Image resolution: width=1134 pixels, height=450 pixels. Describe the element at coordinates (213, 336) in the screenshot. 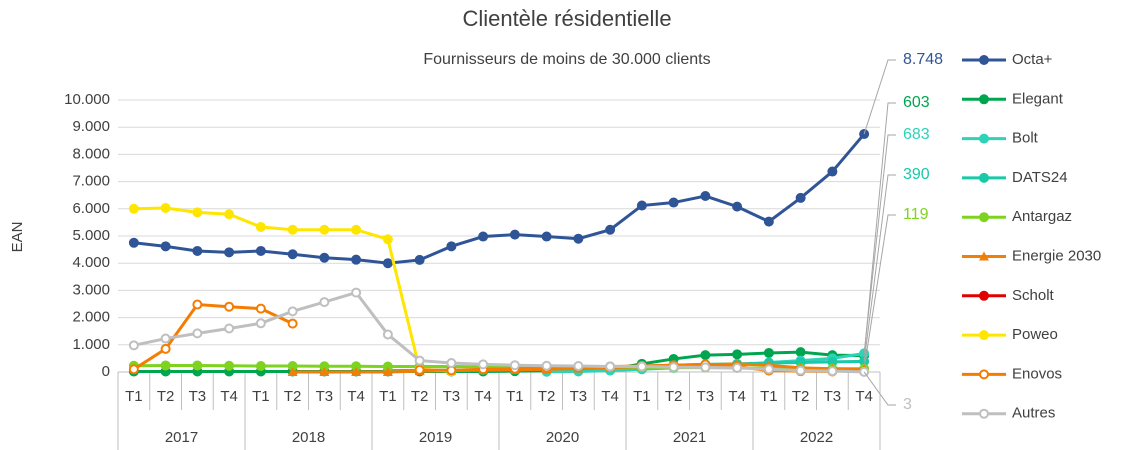

I see `series-line` at that location.